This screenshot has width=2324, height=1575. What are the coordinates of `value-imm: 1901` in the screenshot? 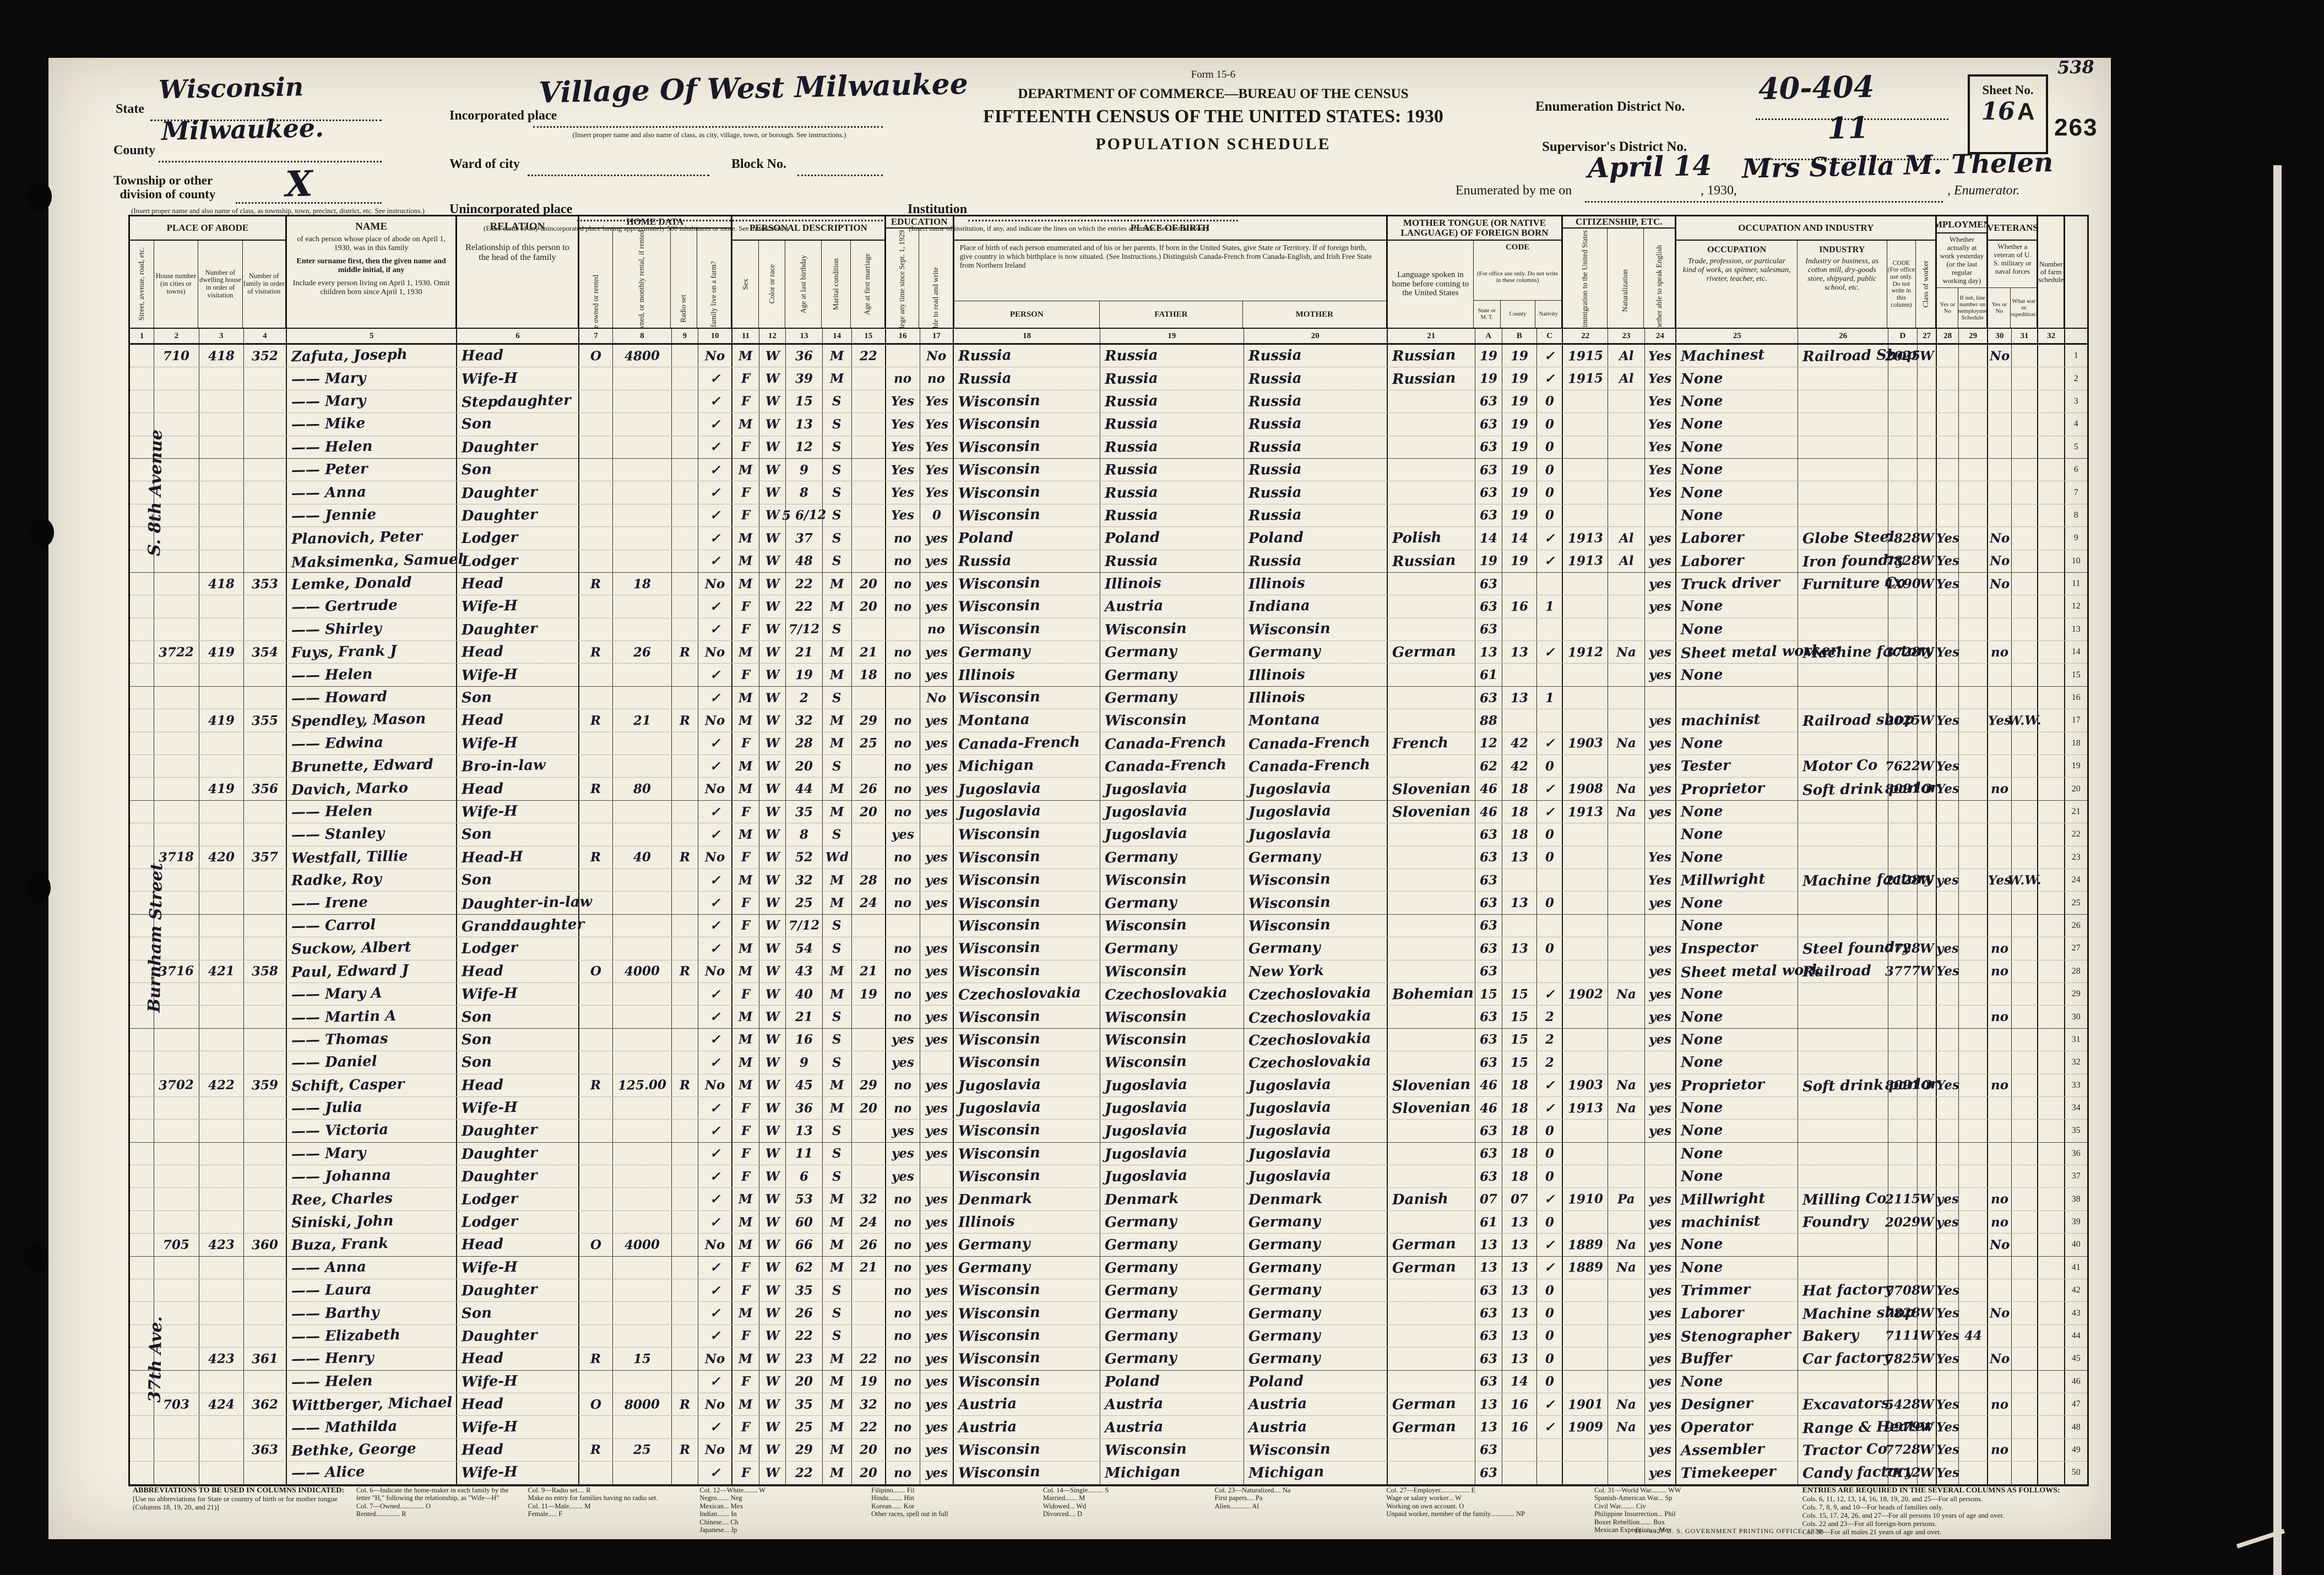 It's located at (1585, 1405).